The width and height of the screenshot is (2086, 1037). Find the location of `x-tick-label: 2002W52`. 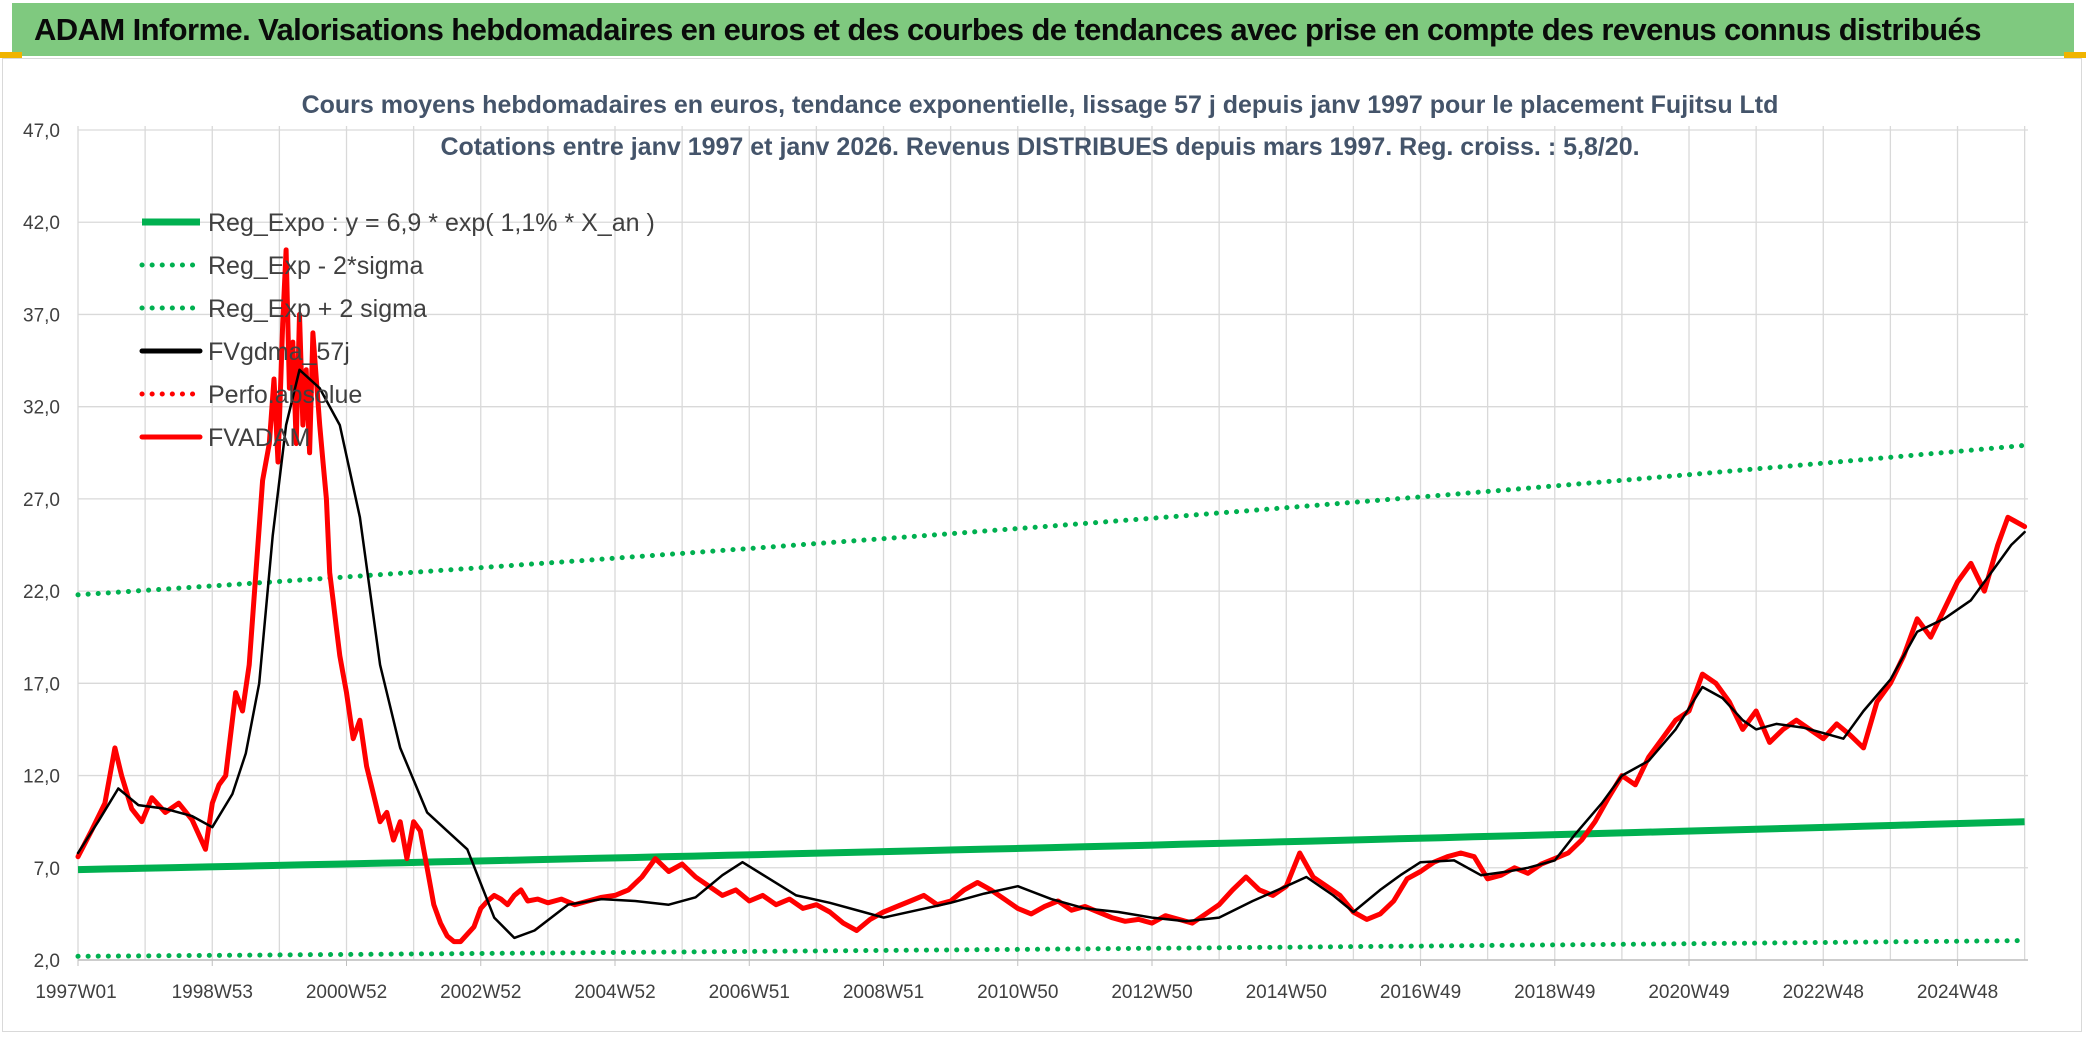

x-tick-label: 2002W52 is located at coordinates (480, 992).